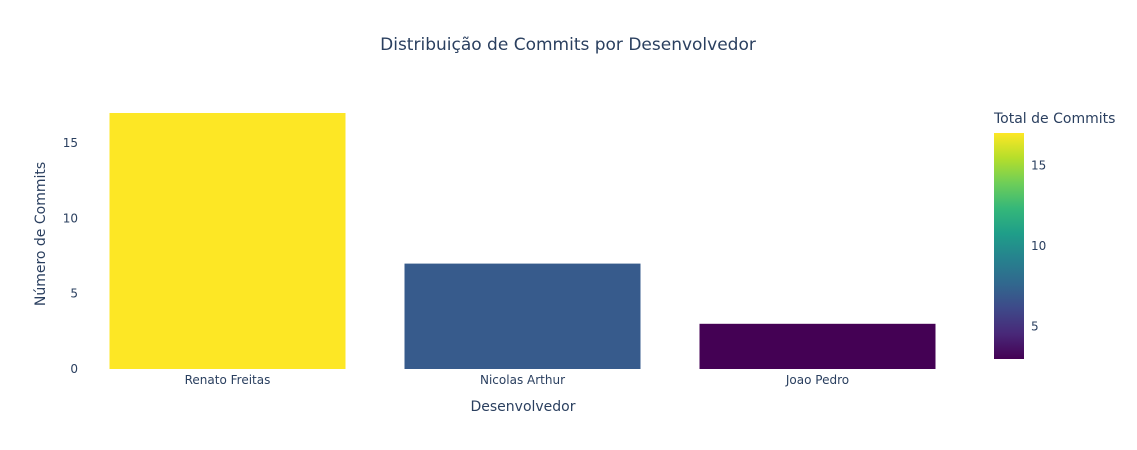  I want to click on y-tick-label: 0, so click(74, 369).